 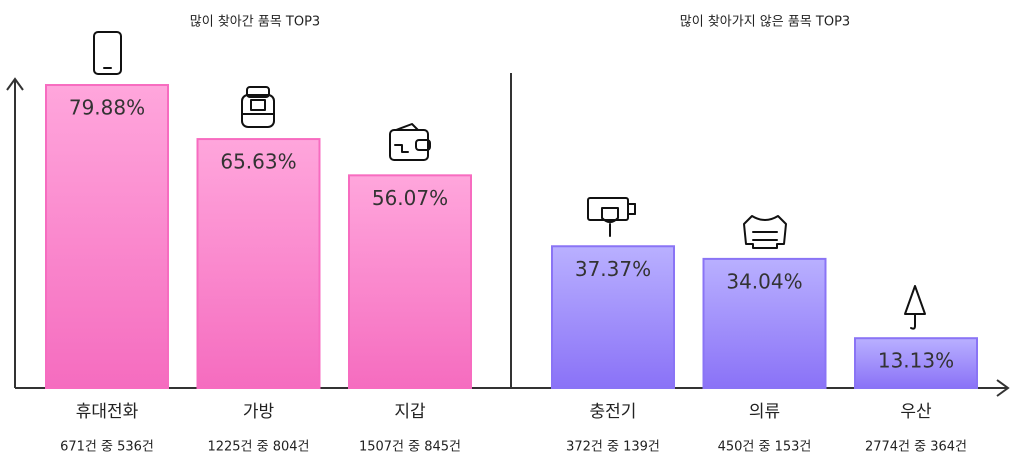 I want to click on value-label: 13.13%, so click(x=916, y=361).